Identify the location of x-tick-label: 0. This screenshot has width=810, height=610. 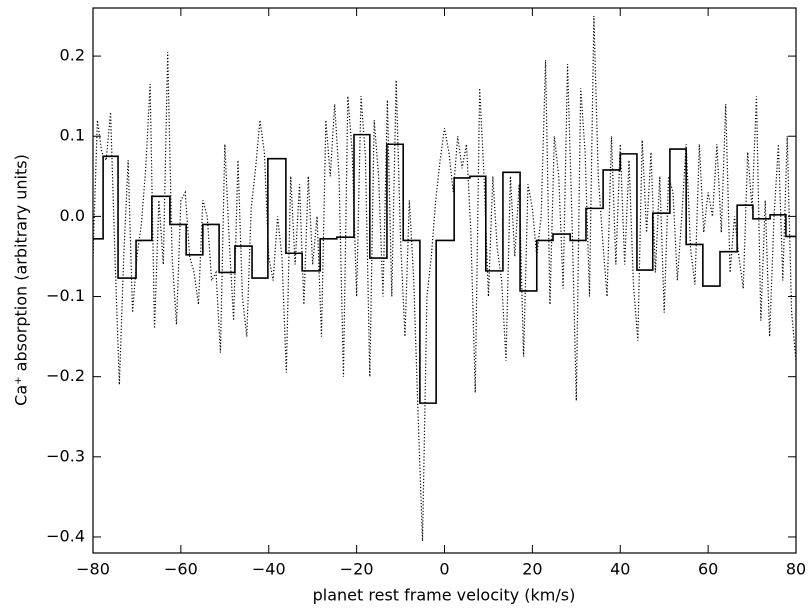
(444, 569).